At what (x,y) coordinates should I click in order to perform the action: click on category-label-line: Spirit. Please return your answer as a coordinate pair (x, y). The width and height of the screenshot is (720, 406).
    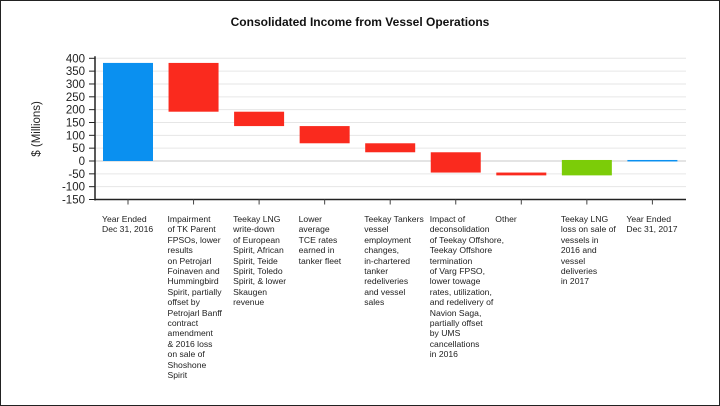
    Looking at the image, I should click on (177, 375).